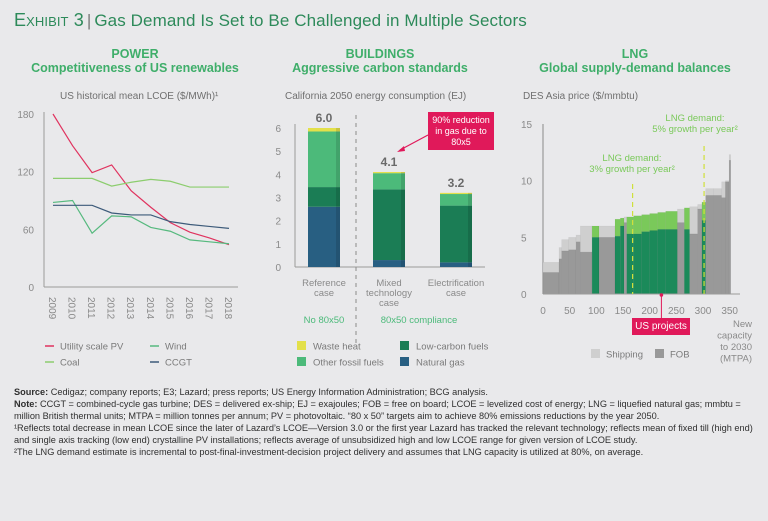 The width and height of the screenshot is (768, 521). What do you see at coordinates (51, 308) in the screenshot?
I see `power-x-tick: 2009` at bounding box center [51, 308].